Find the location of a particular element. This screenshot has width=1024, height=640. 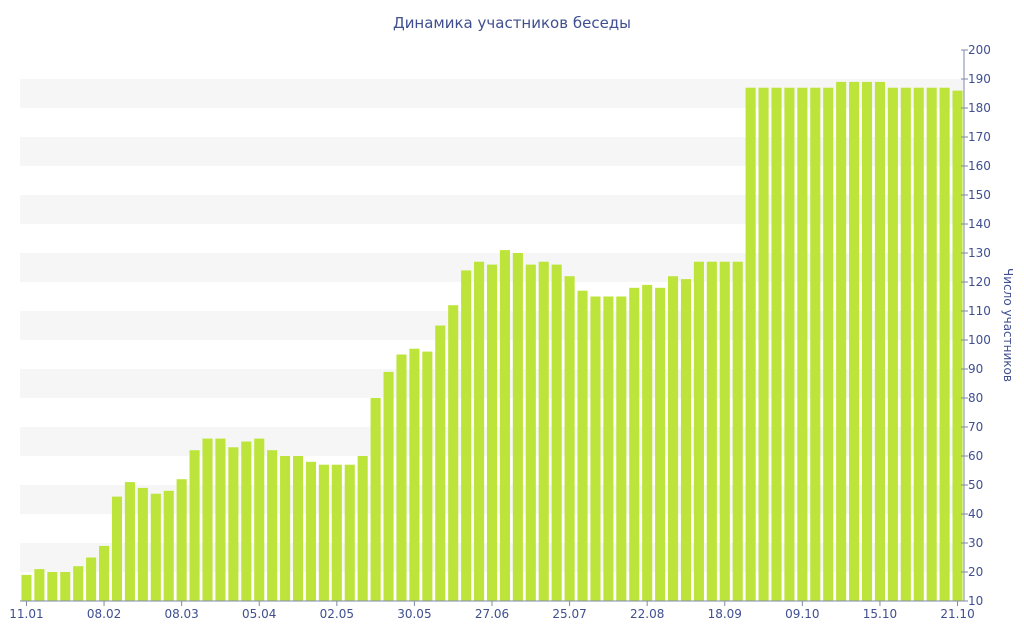

x-tick-label: 30.05 is located at coordinates (414, 614).